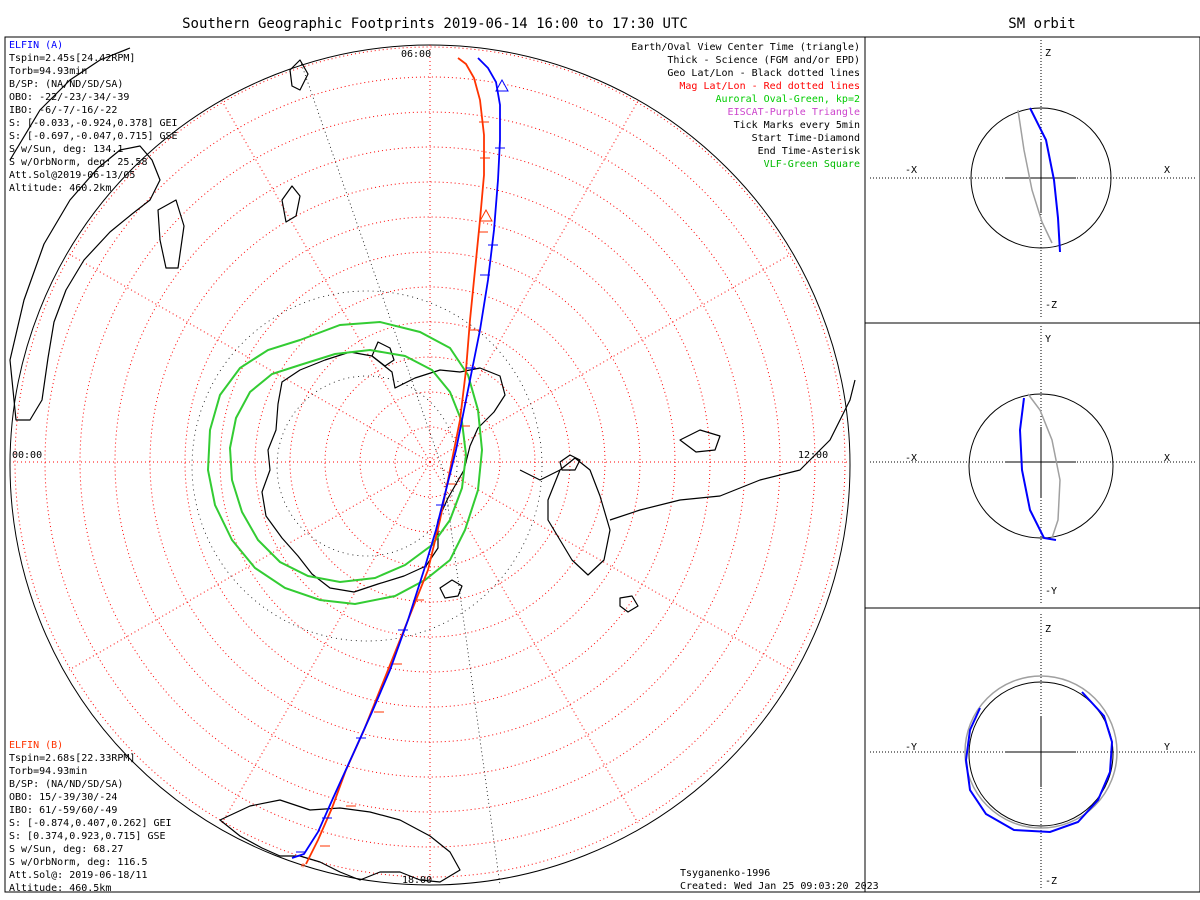 The image size is (1200, 900). What do you see at coordinates (90, 823) in the screenshot?
I see `elfin-b-line: S: [-0.874,0.407,0.262] GEI` at bounding box center [90, 823].